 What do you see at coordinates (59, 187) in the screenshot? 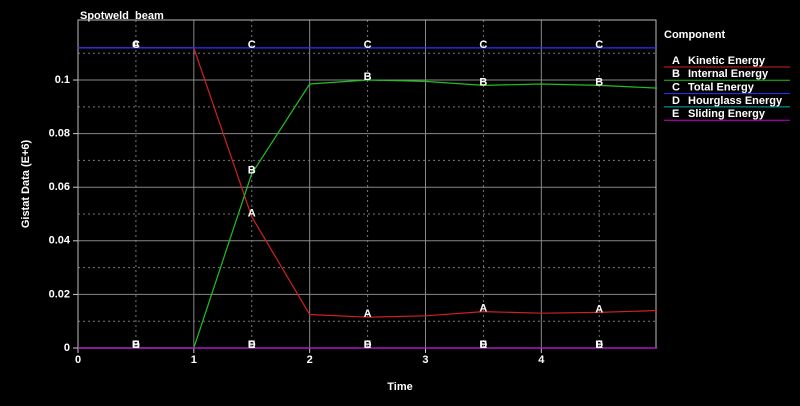
I see `y-tick-label: 0.06` at bounding box center [59, 187].